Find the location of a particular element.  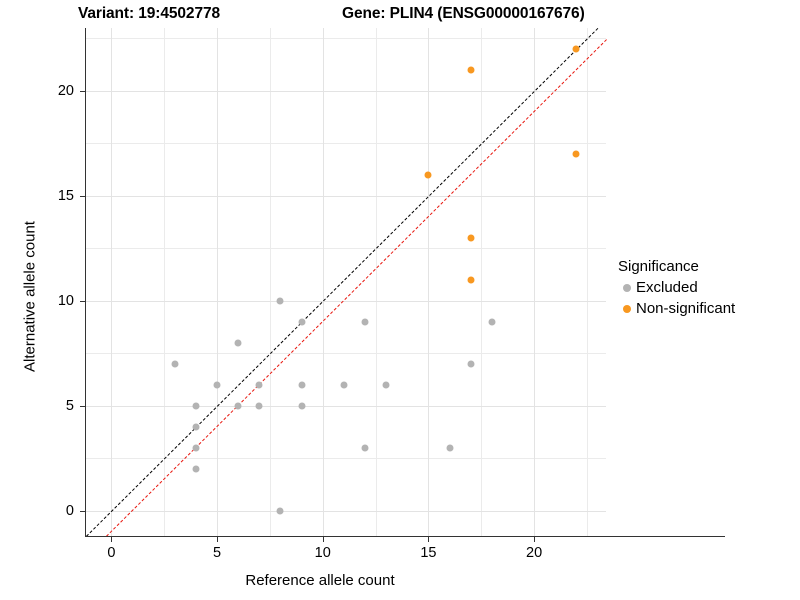

y-tick-label-0: 0 is located at coordinates (69, 510).